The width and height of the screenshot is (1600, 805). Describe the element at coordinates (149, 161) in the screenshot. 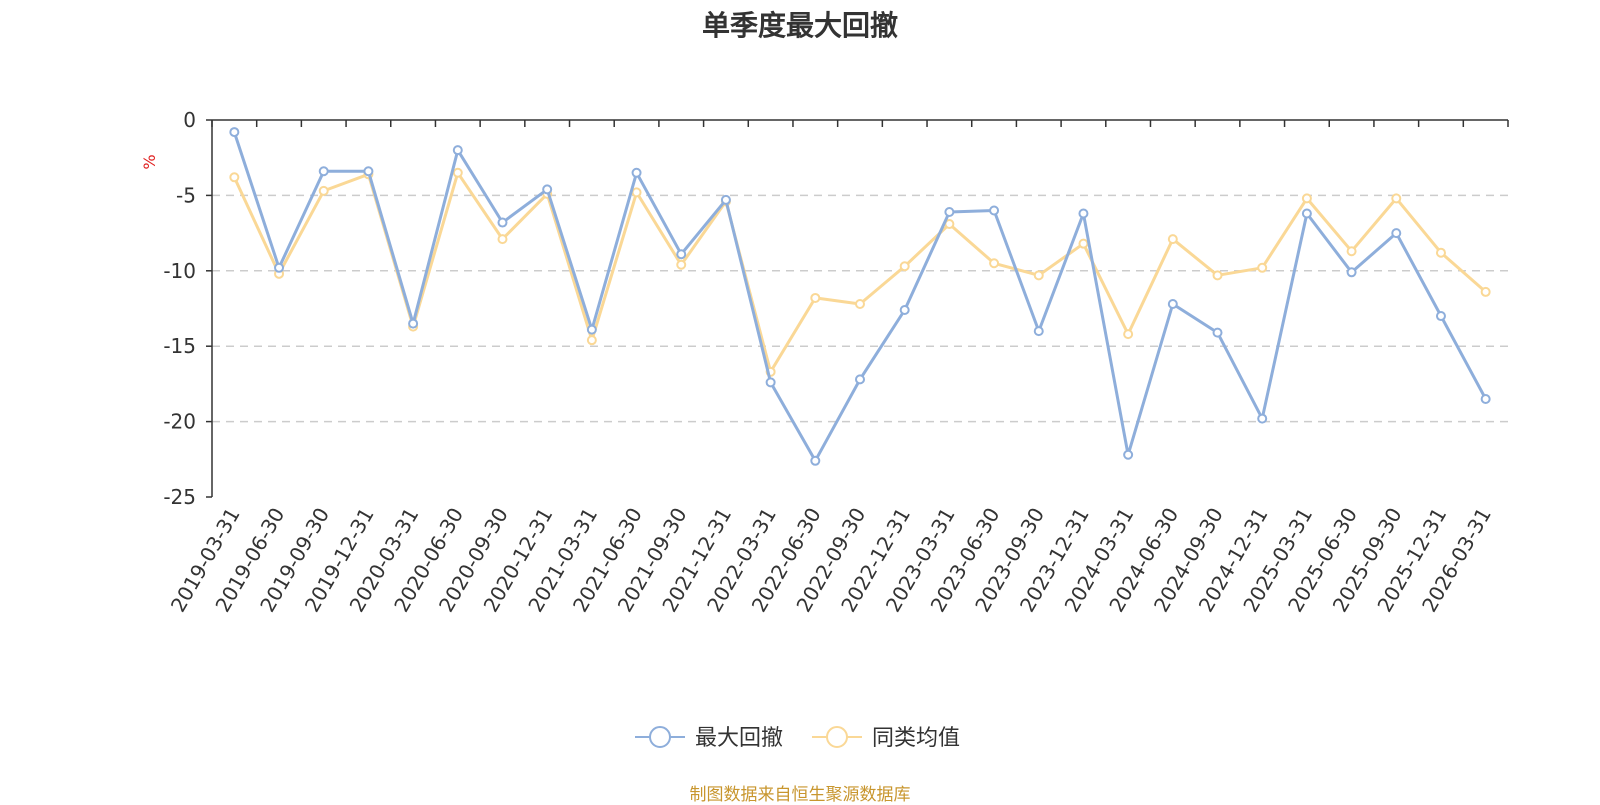

I see `y-axis-unit-label: %` at that location.